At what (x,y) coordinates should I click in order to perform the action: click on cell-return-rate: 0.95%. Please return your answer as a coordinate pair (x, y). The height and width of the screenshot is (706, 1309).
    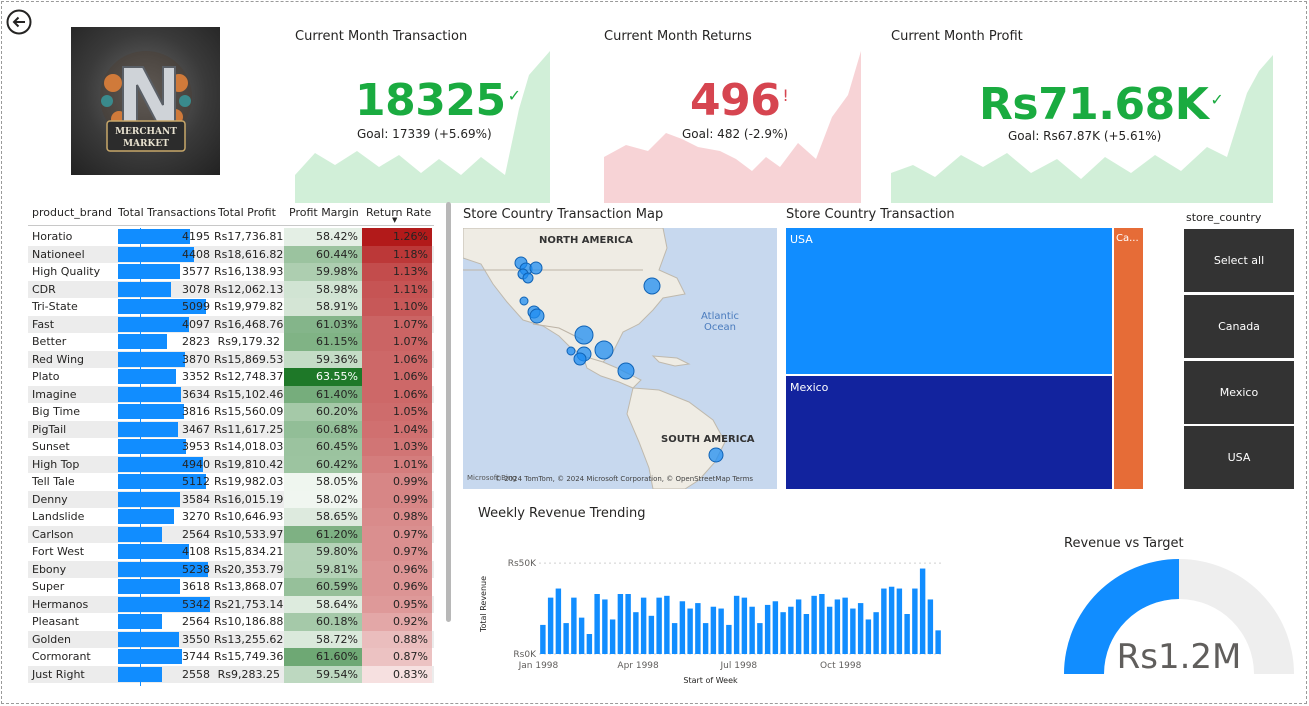
    Looking at the image, I should click on (397, 604).